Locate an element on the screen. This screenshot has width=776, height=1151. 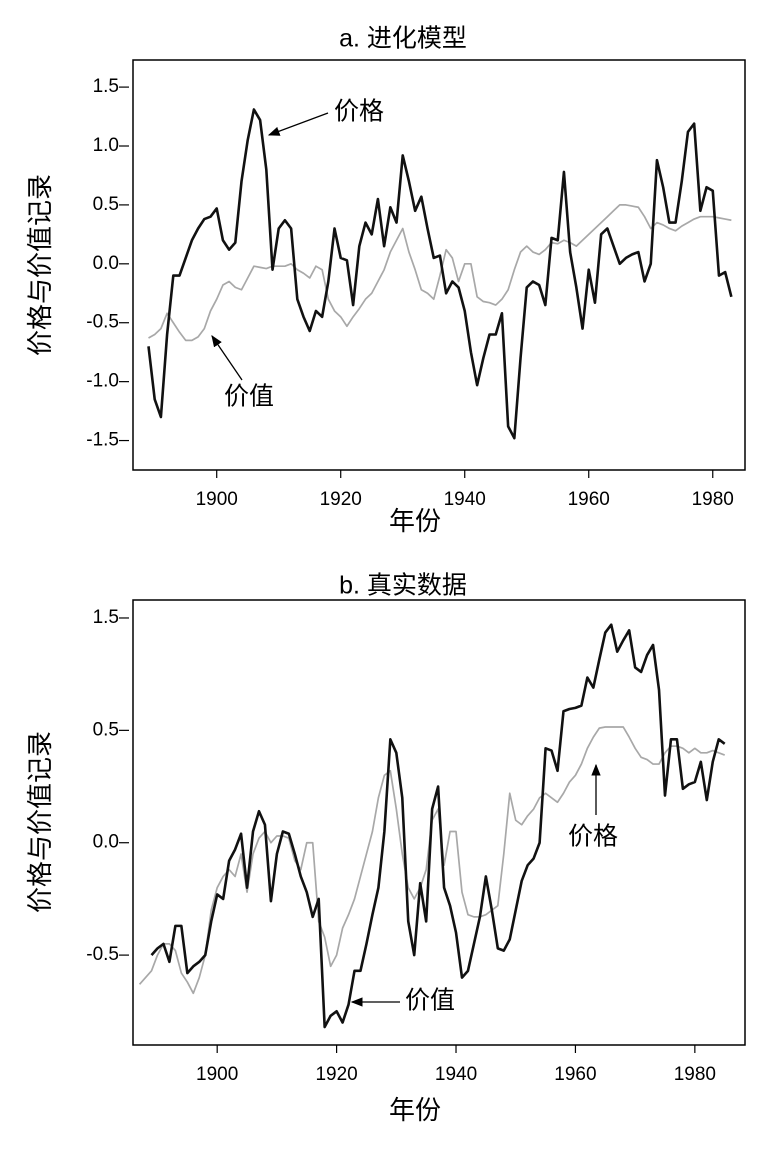
y-tick-label: -1.5 is located at coordinates (102, 440).